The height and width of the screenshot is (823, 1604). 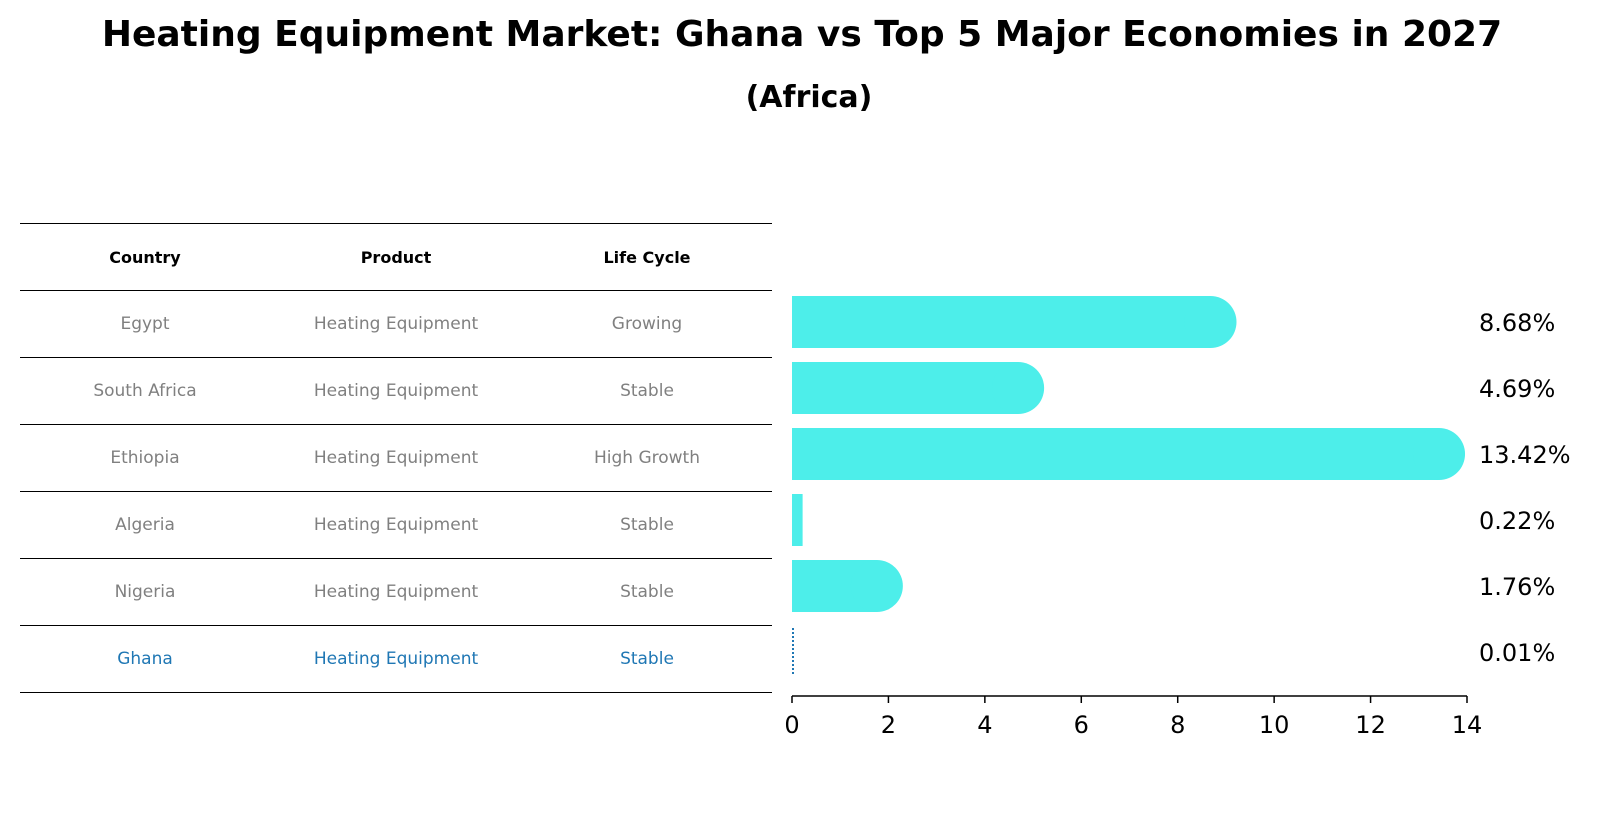 What do you see at coordinates (905, 388) in the screenshot?
I see `bar-south-africa` at bounding box center [905, 388].